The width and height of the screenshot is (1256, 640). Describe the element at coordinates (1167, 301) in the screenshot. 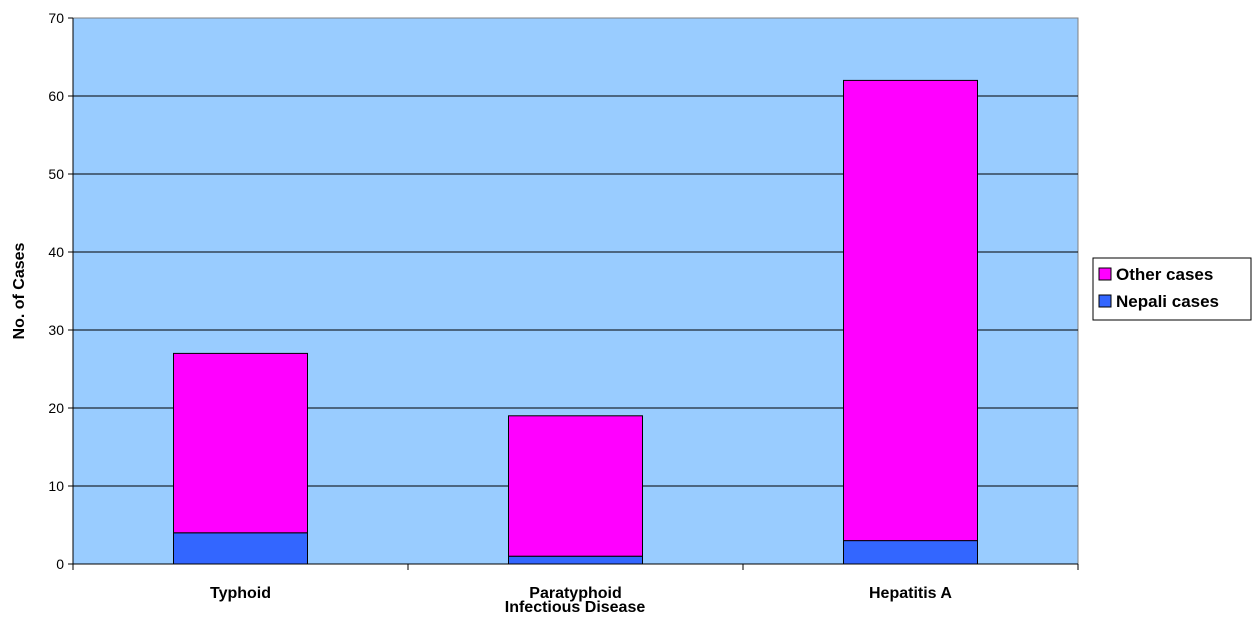

I see `legend-label: Nepali cases` at that location.